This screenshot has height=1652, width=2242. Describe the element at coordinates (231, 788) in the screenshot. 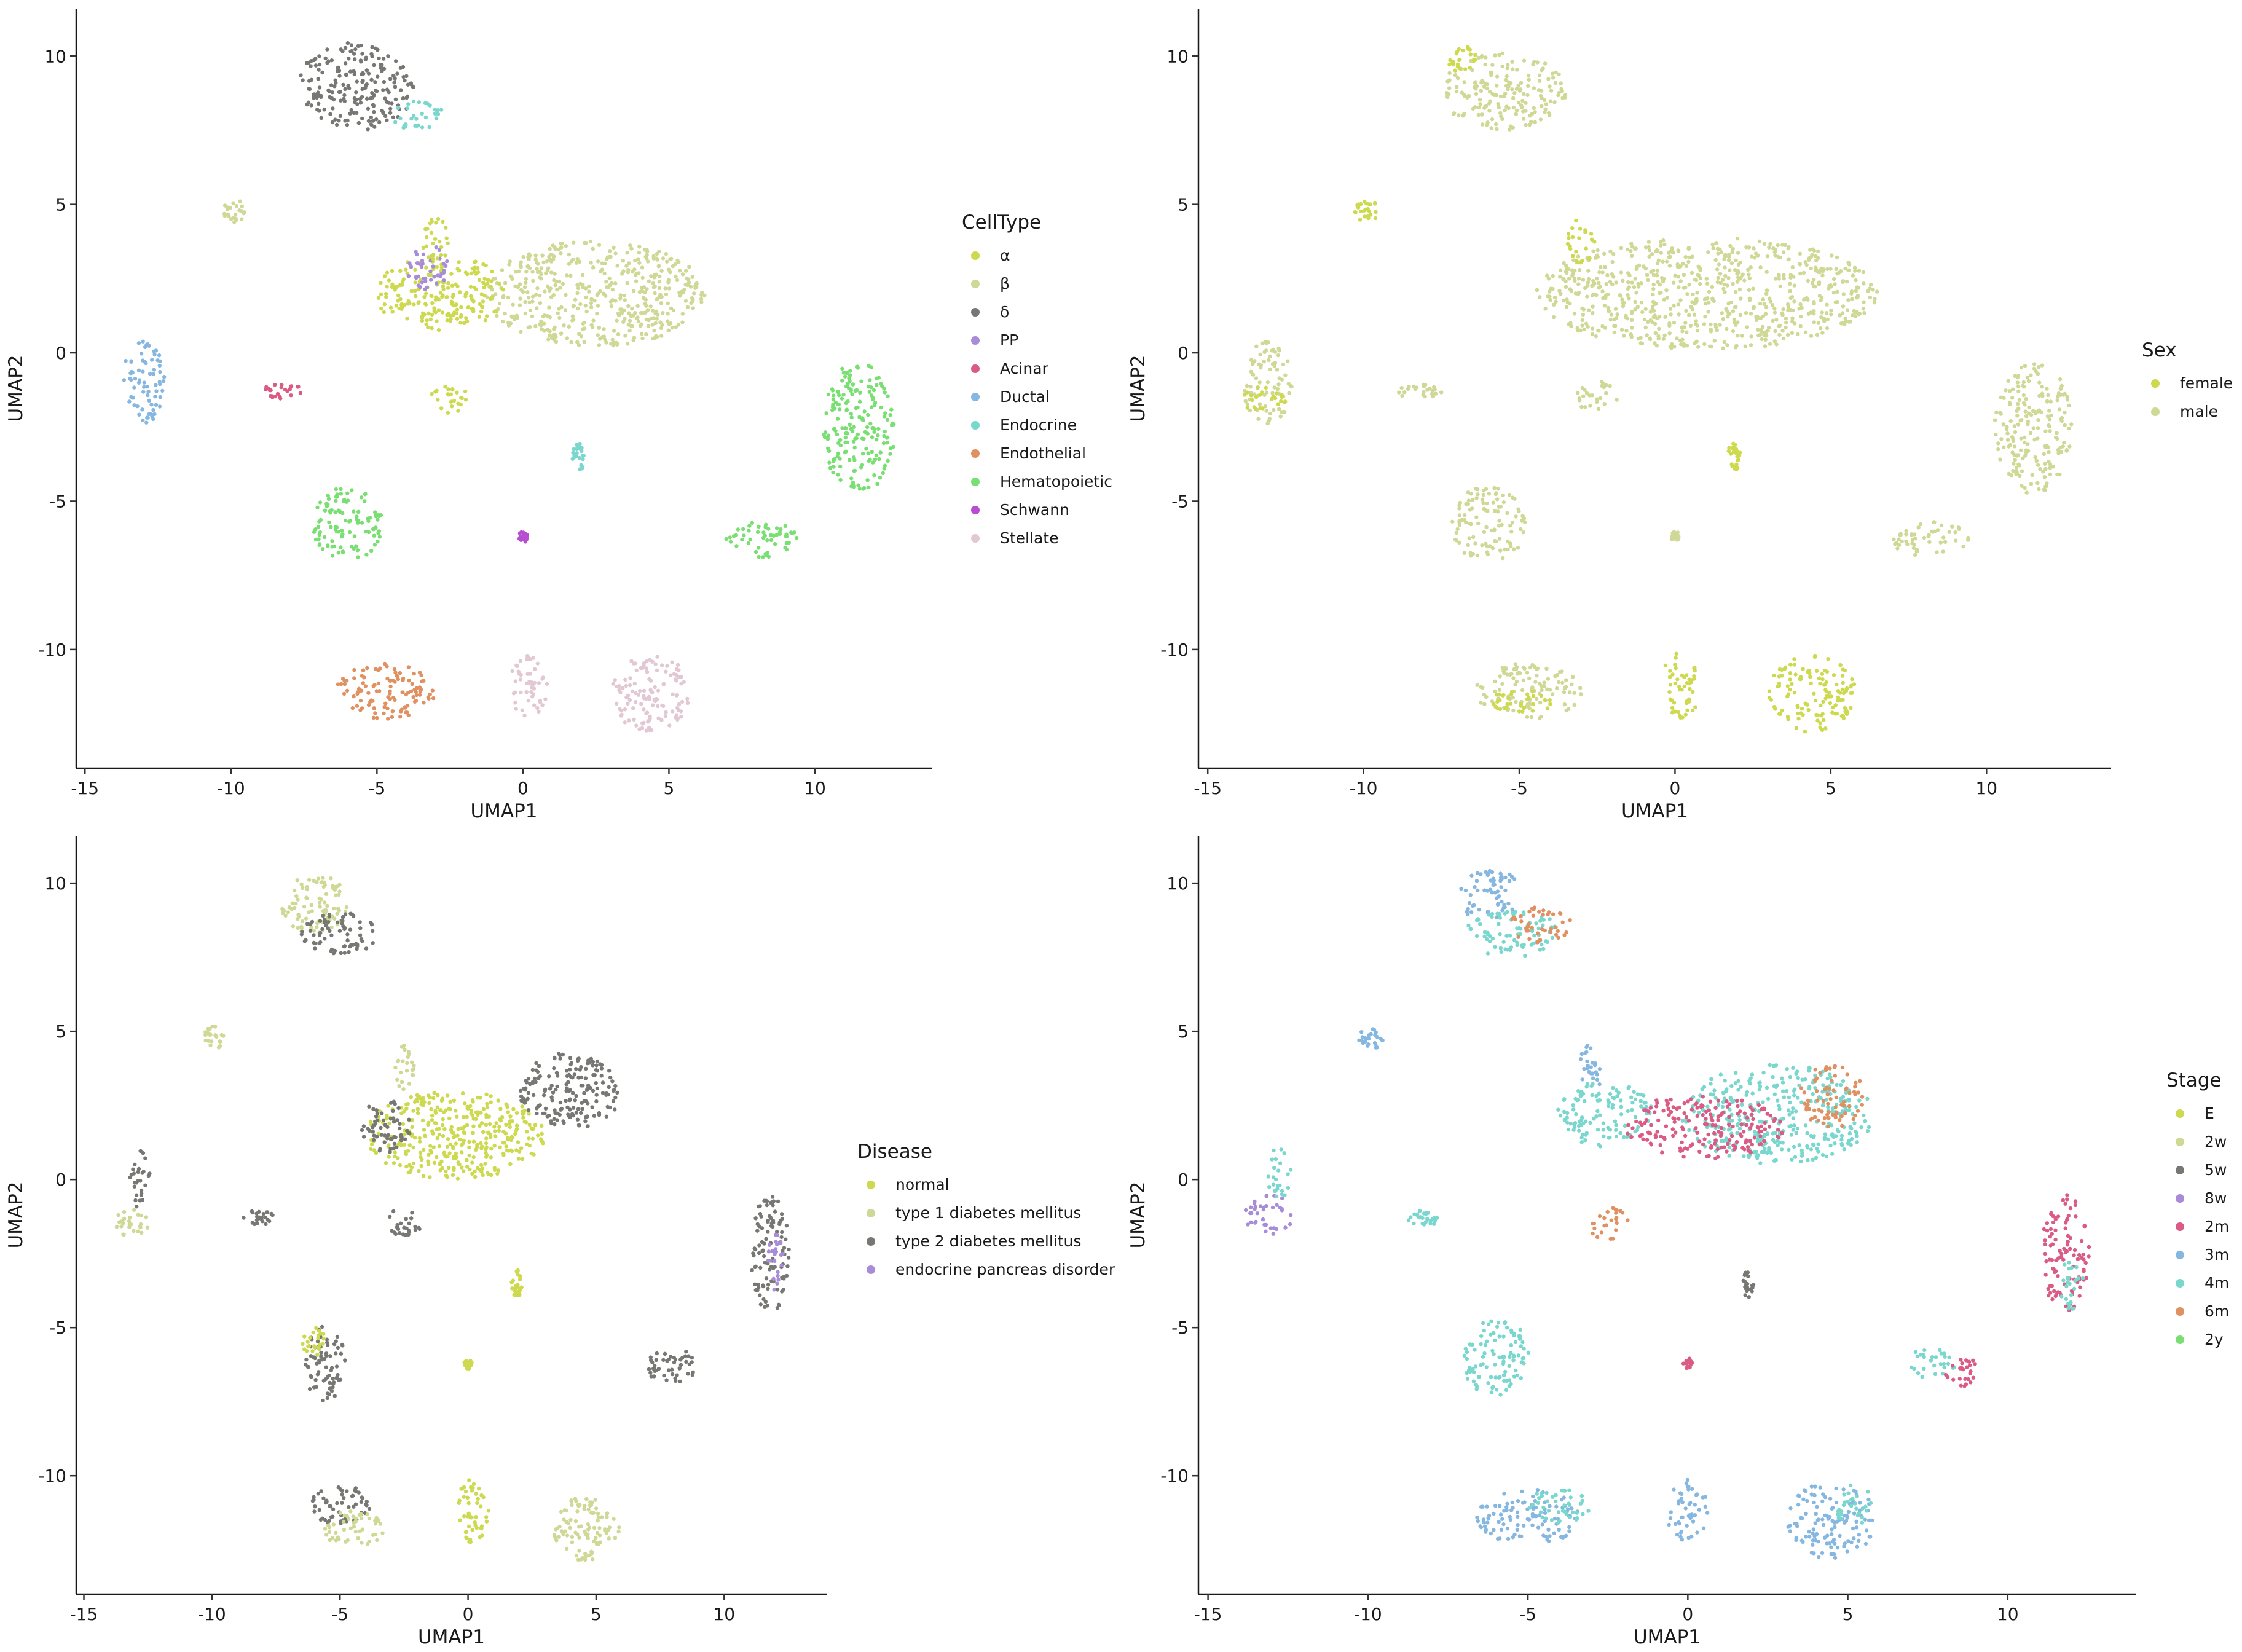

I see `x-tick-label: -10` at that location.